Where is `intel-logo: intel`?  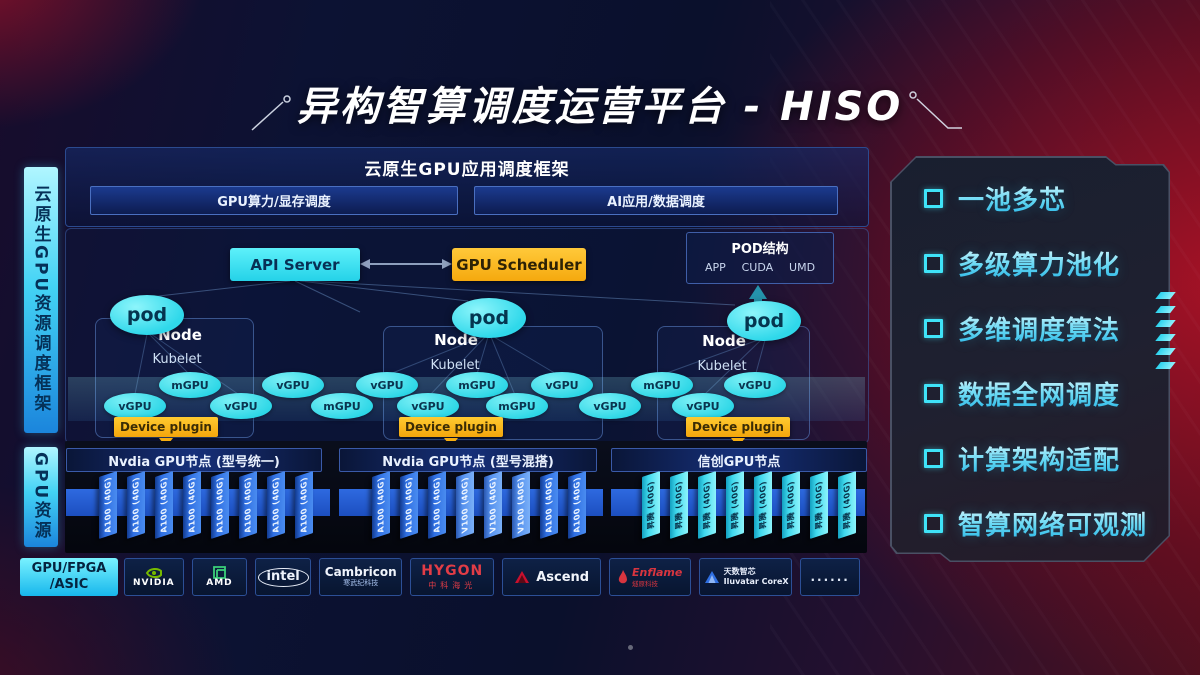 intel-logo: intel is located at coordinates (283, 577).